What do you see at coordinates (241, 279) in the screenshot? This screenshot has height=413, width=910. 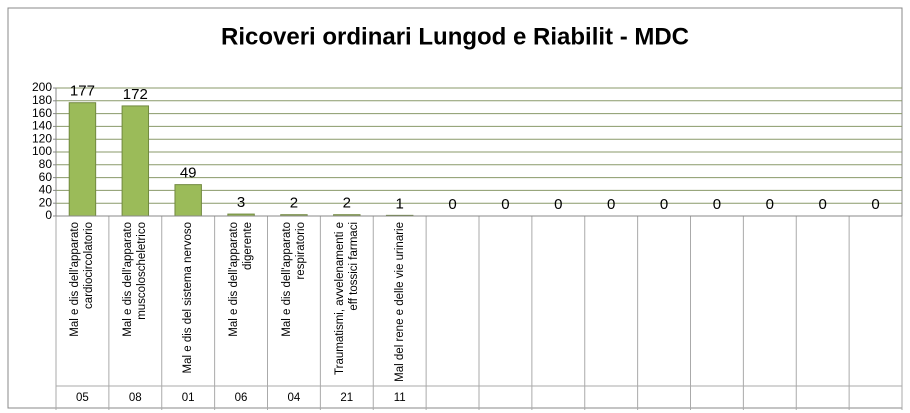 I see `x-tick-label: Mal e dis dell'apparato digerente` at bounding box center [241, 279].